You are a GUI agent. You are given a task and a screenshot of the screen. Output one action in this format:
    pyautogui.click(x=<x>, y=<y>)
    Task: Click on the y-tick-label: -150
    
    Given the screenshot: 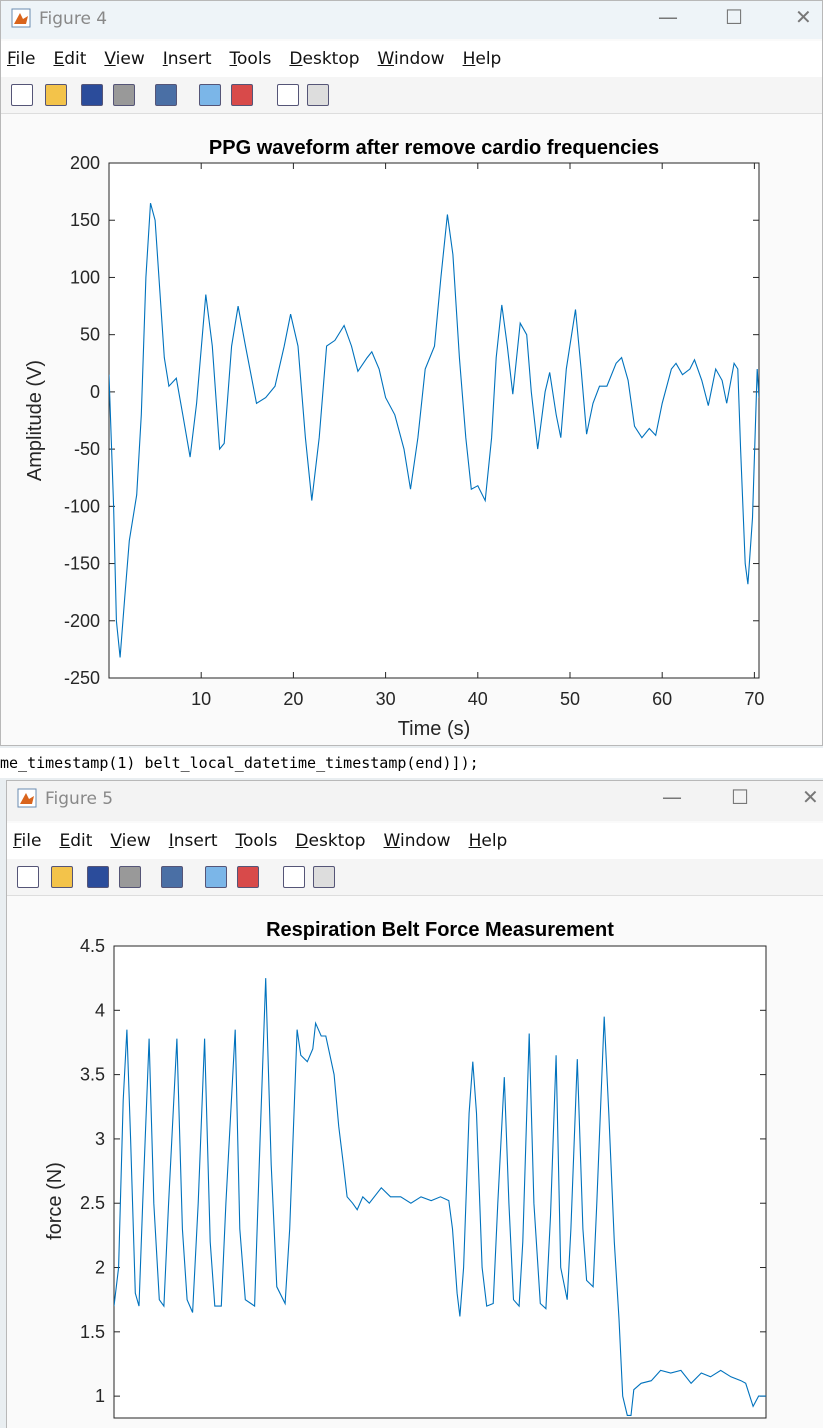 What is the action you would take?
    pyautogui.click(x=82, y=564)
    